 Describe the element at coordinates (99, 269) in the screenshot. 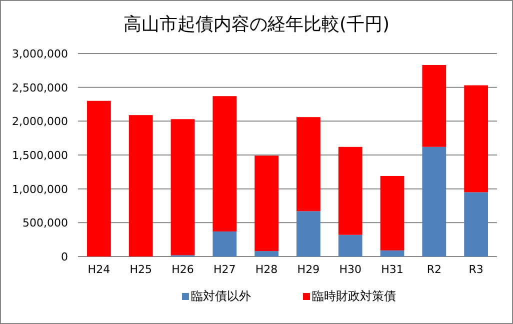

I see `x-tick-label: H24` at that location.